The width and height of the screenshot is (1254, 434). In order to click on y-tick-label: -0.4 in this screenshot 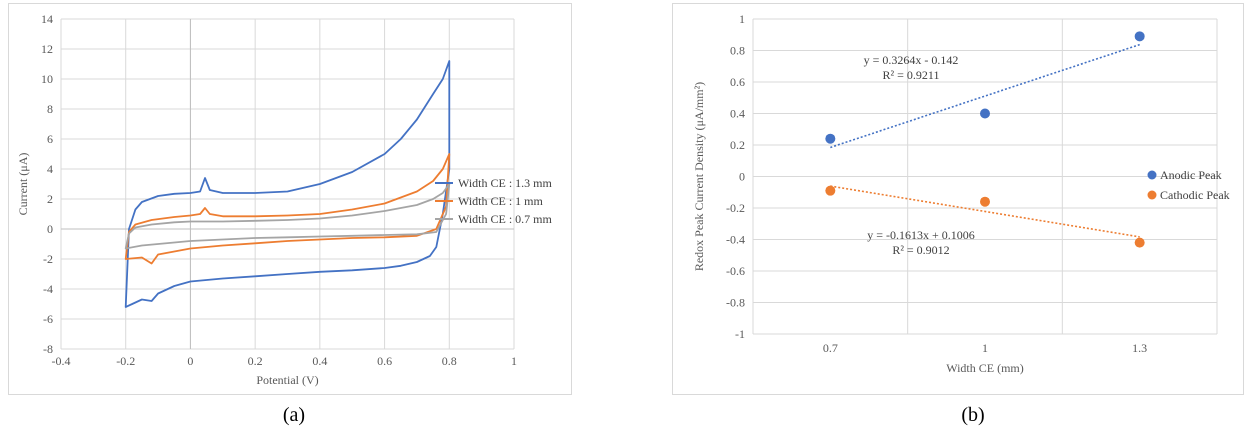, I will do `click(735, 240)`.